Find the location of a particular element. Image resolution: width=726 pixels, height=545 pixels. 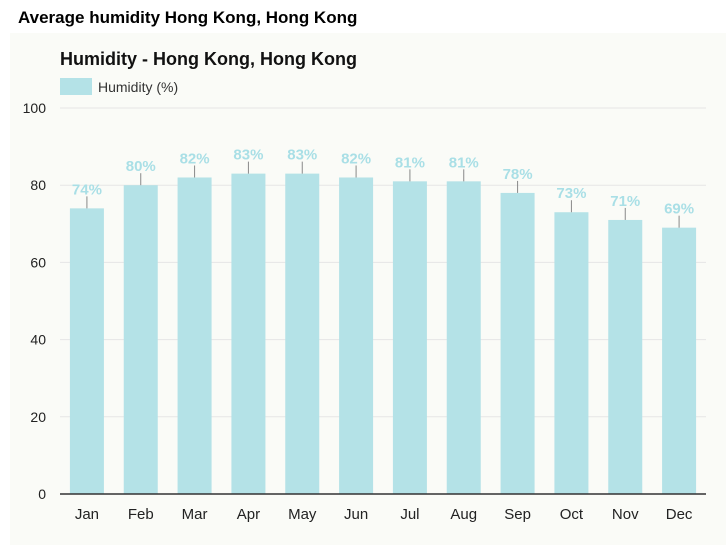

y-axis-ticks: 0 20 40 60 80 100 is located at coordinates (35, 301).